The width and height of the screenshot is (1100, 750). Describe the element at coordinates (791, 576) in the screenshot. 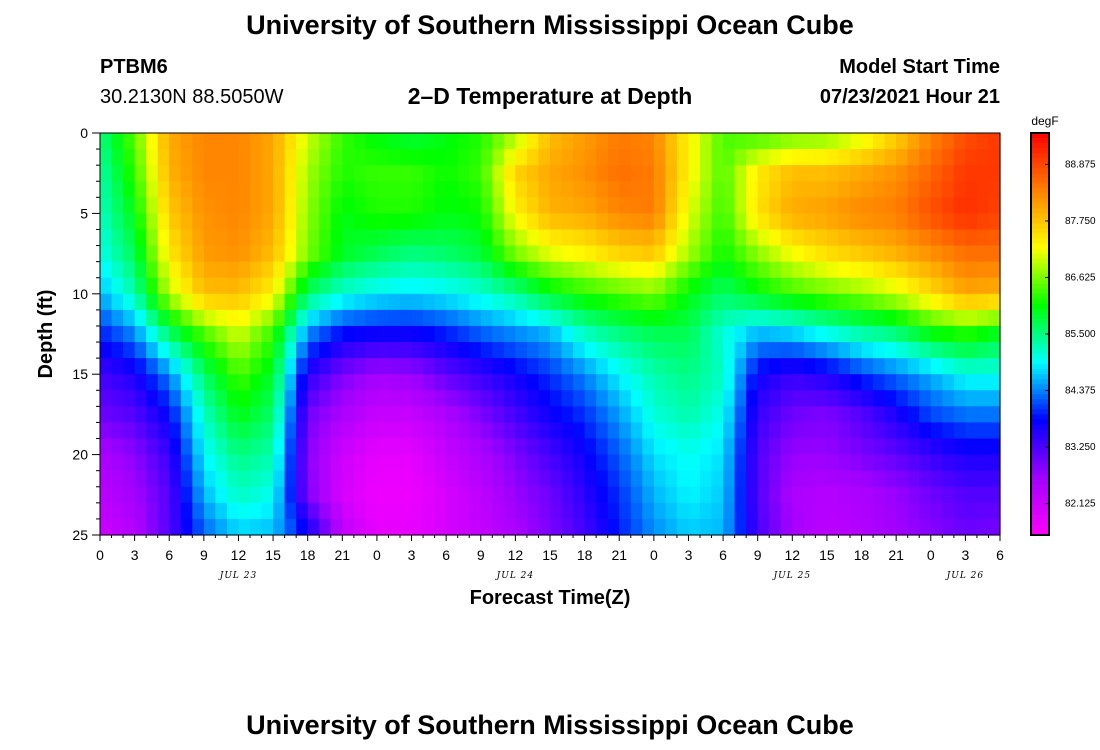

I see `x-date-label: JUL 25` at that location.